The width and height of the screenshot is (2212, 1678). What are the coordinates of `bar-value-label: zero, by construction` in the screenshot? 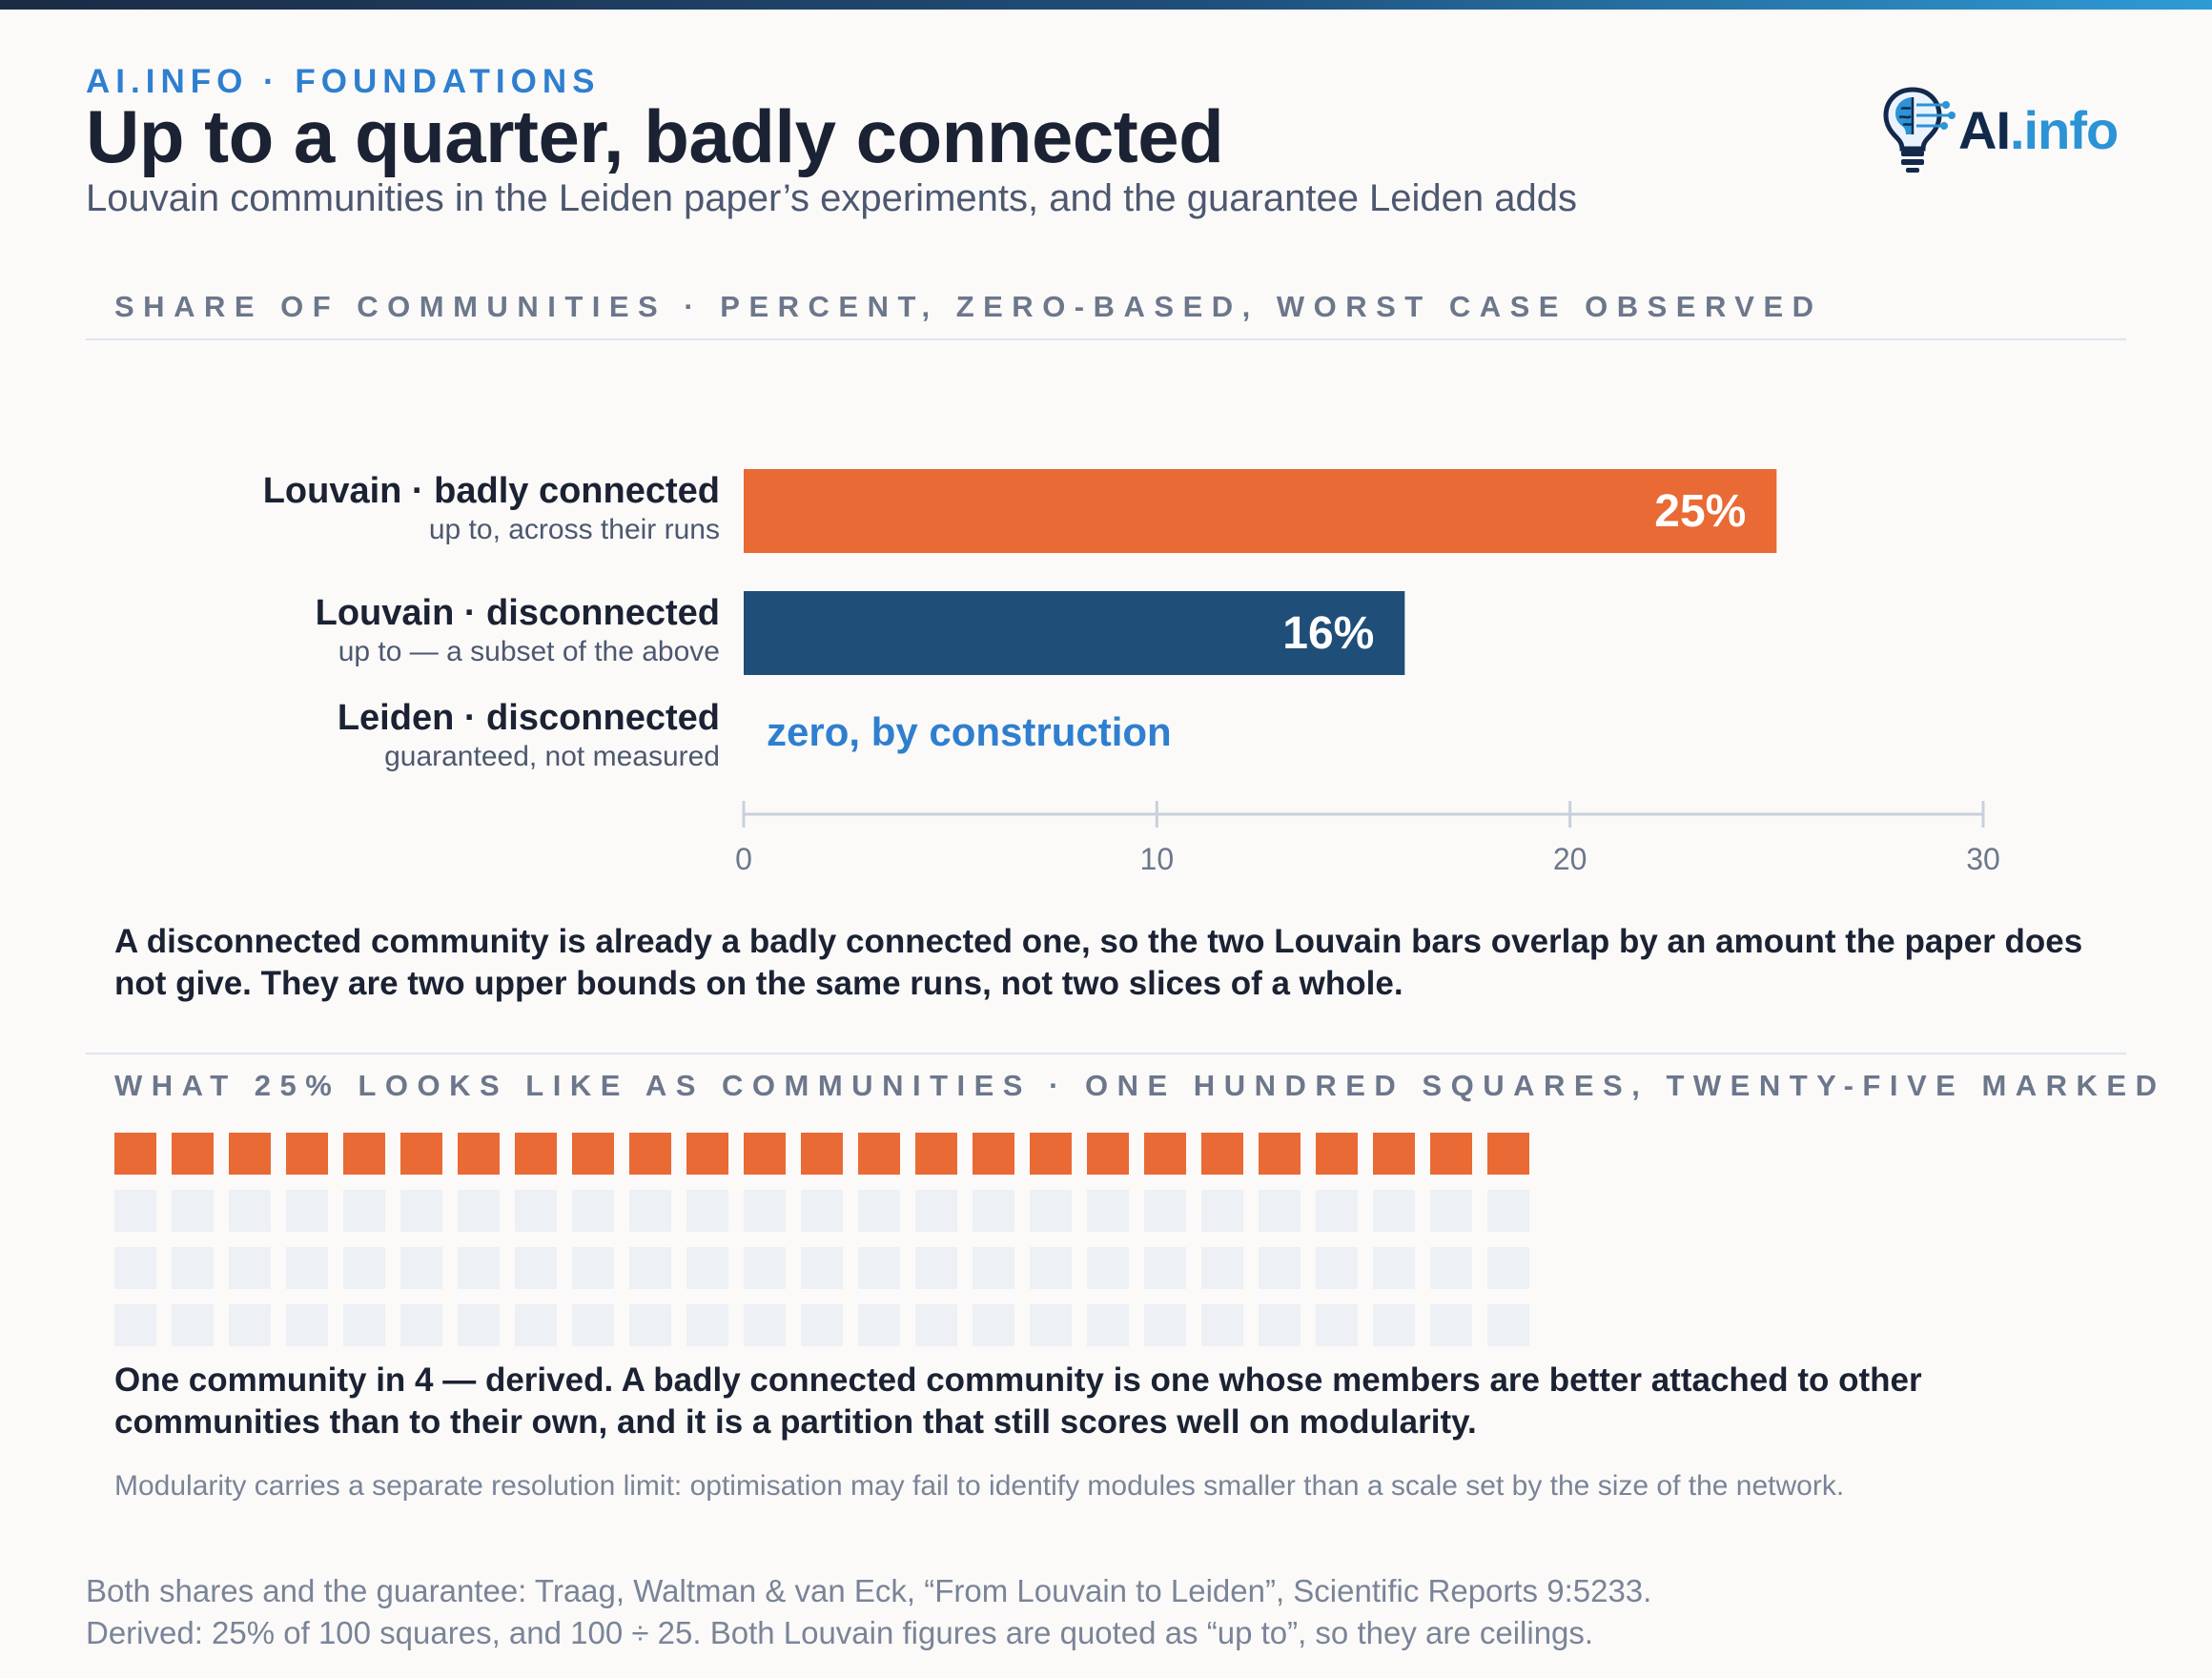 It's located at (969, 732).